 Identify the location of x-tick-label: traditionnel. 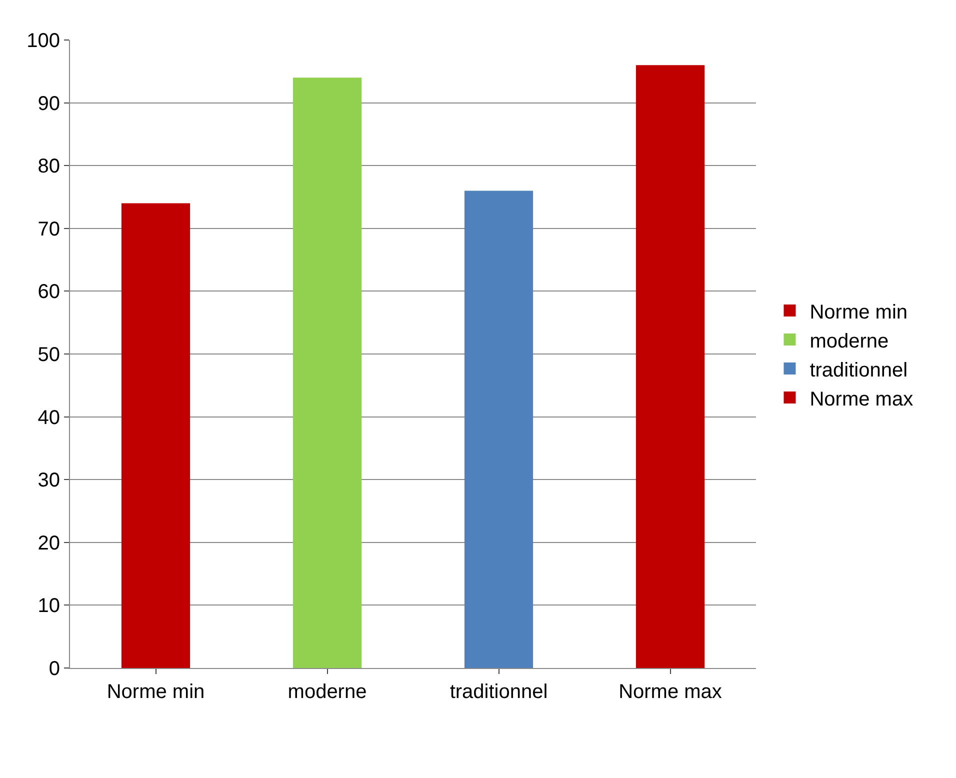
(499, 692).